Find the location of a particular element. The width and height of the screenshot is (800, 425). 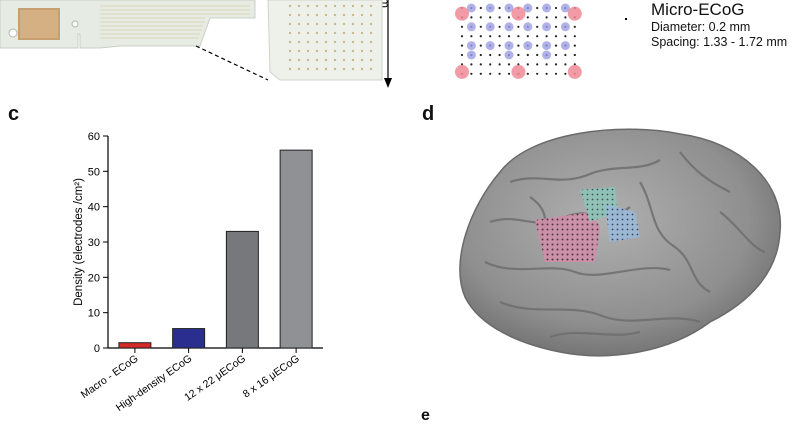

y-tick-label: 10 is located at coordinates (94, 314).